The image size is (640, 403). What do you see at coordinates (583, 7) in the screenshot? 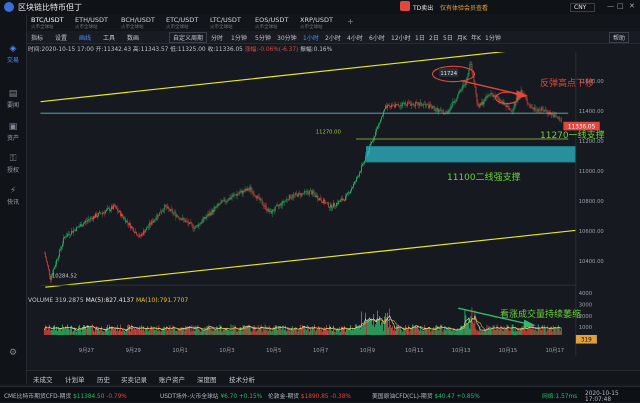
I see `currency-select: CNY` at bounding box center [583, 7].